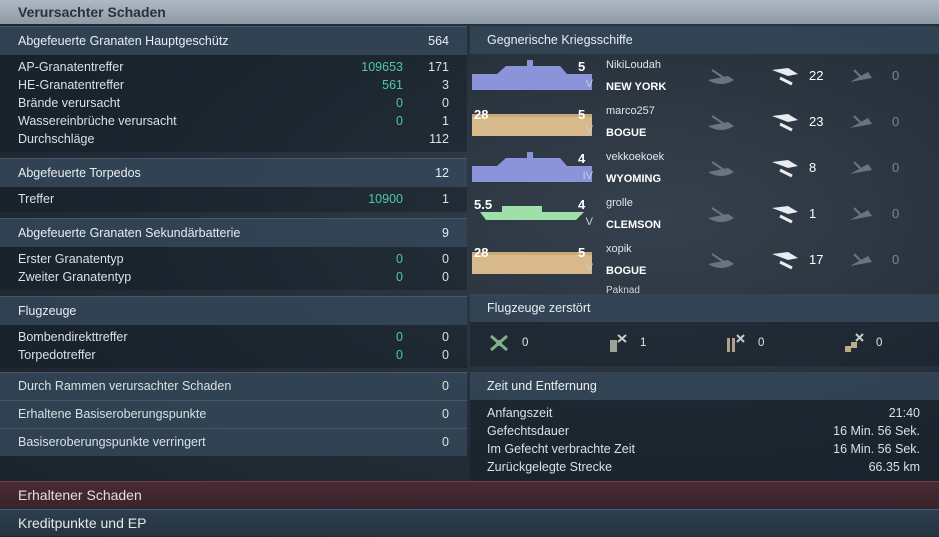 The width and height of the screenshot is (939, 537). I want to click on time-distance-header: Zeit und Entfernung, so click(704, 386).